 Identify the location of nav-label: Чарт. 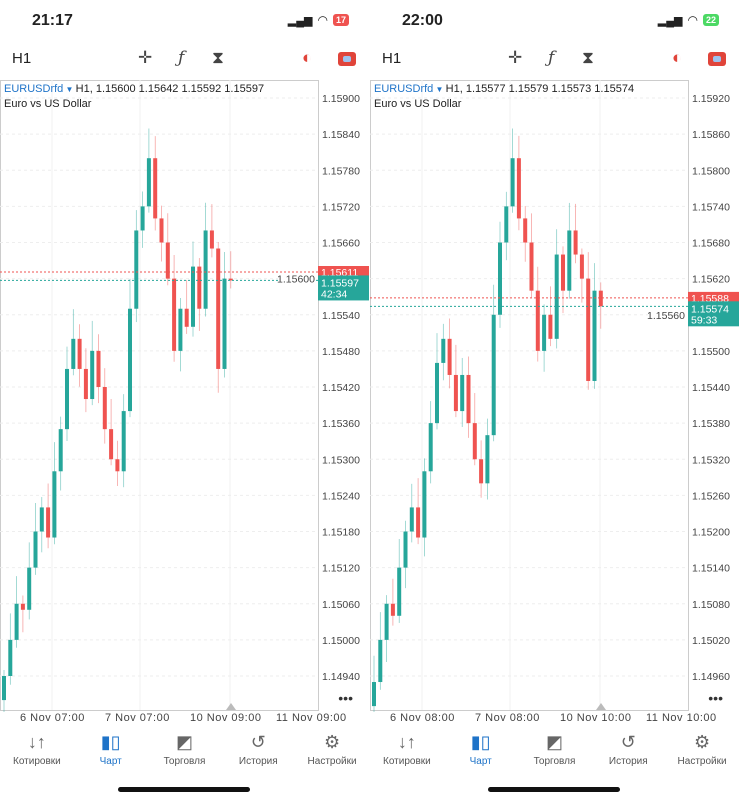
(110, 761).